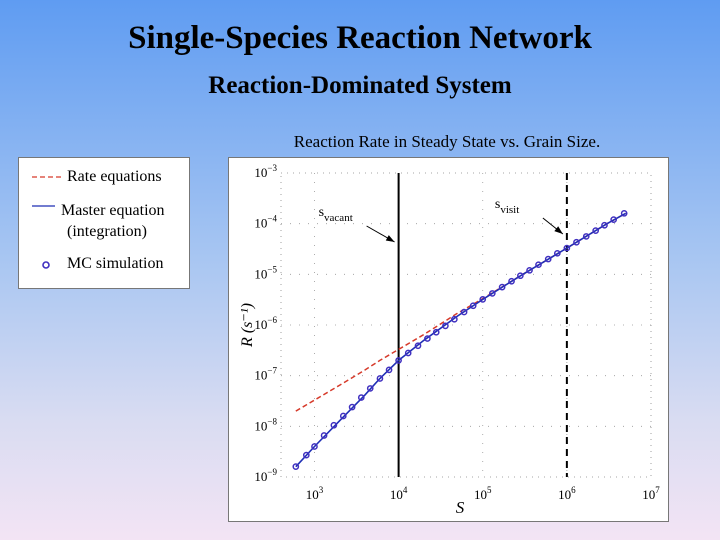 The image size is (720, 540). Describe the element at coordinates (399, 493) in the screenshot. I see `x-tick-label: 10⁴` at that location.